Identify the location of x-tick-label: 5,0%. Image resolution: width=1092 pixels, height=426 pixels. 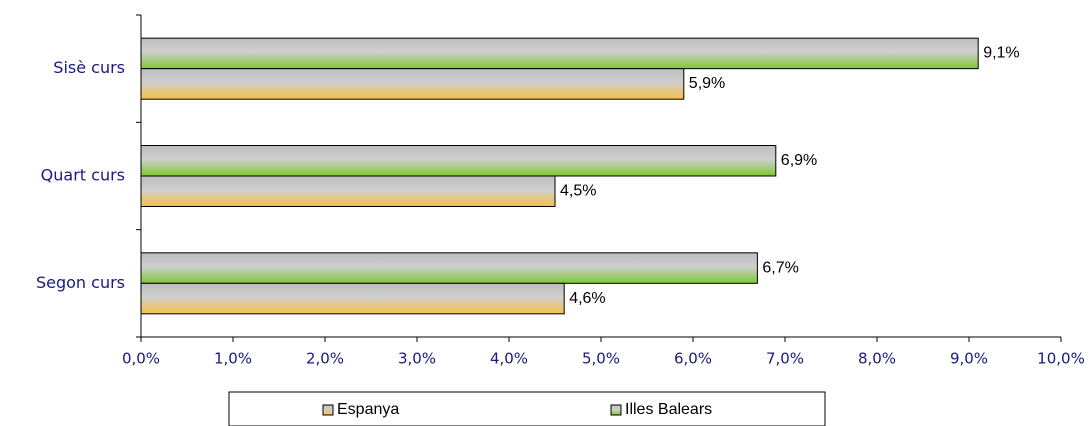
(601, 359).